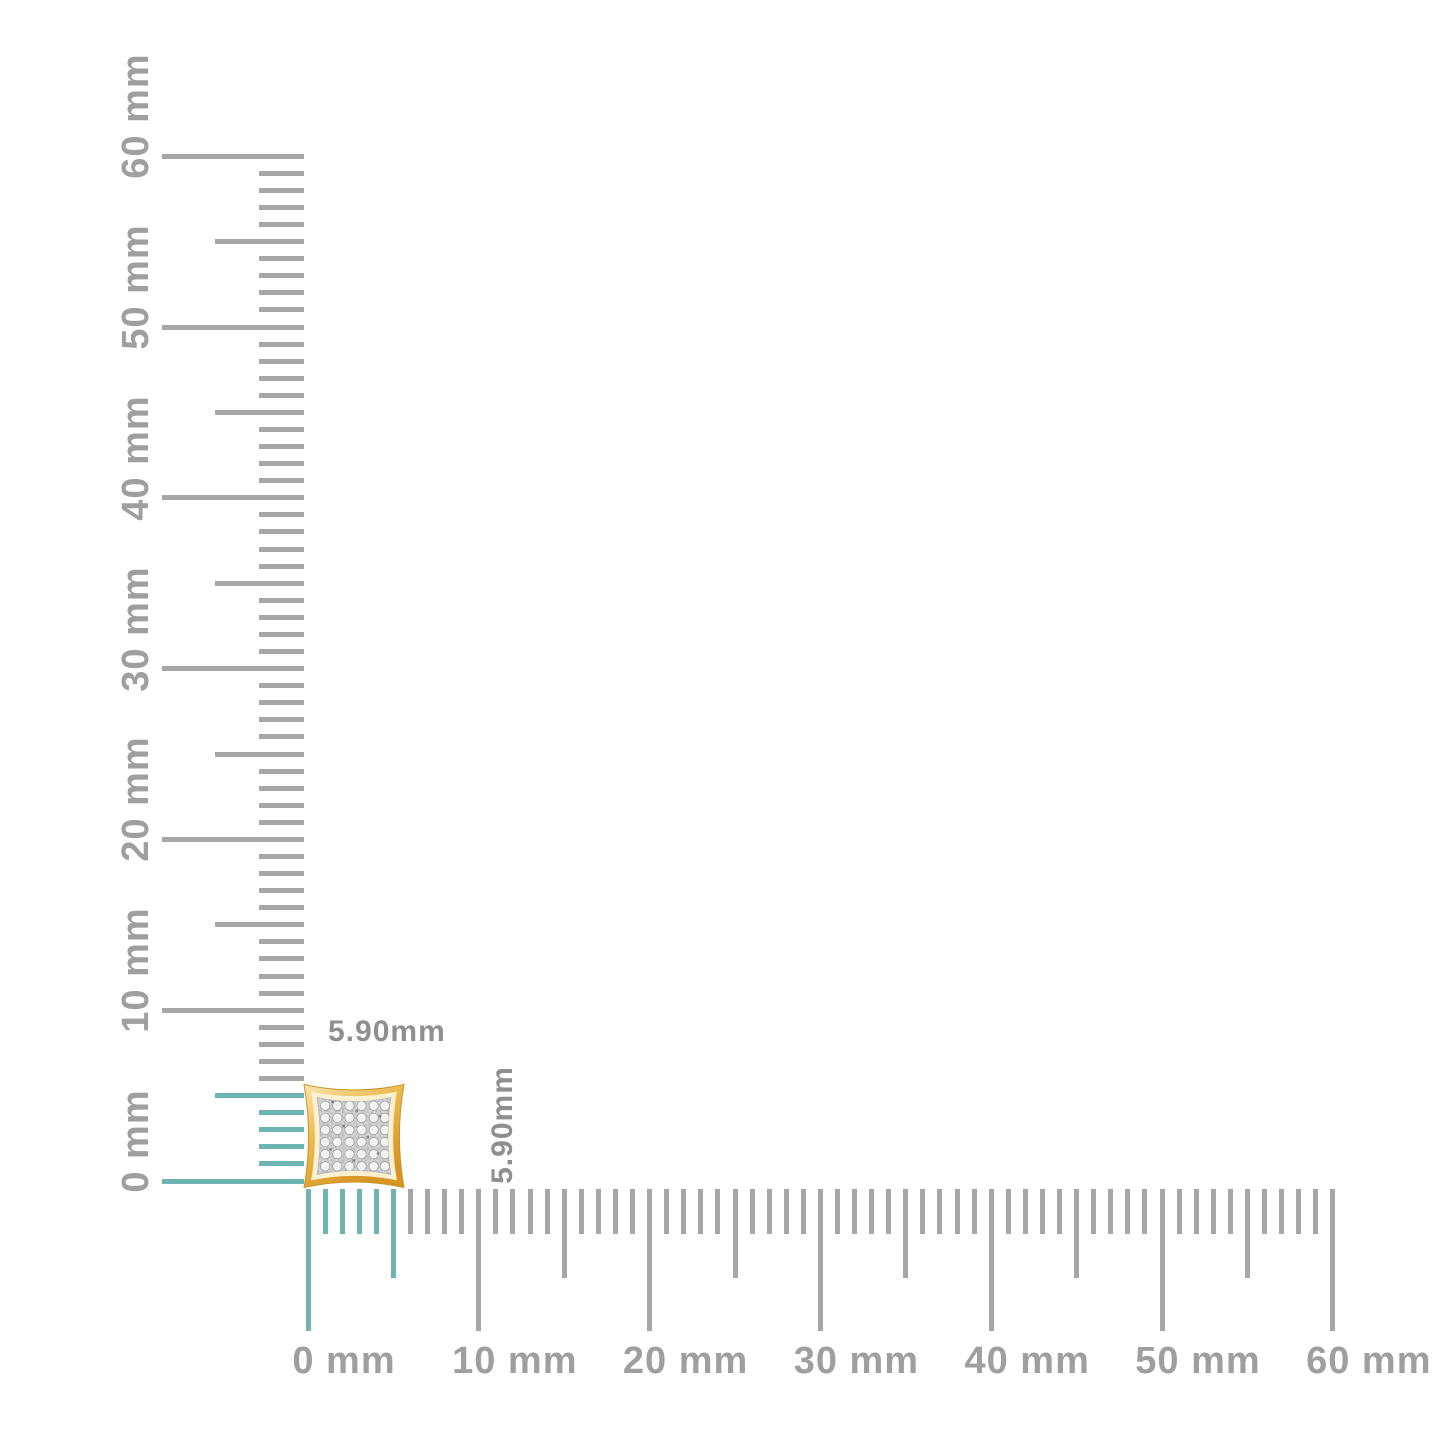 This screenshot has width=1445, height=1445. What do you see at coordinates (136, 1141) in the screenshot?
I see `vertical-ruler-label: 0 mm` at bounding box center [136, 1141].